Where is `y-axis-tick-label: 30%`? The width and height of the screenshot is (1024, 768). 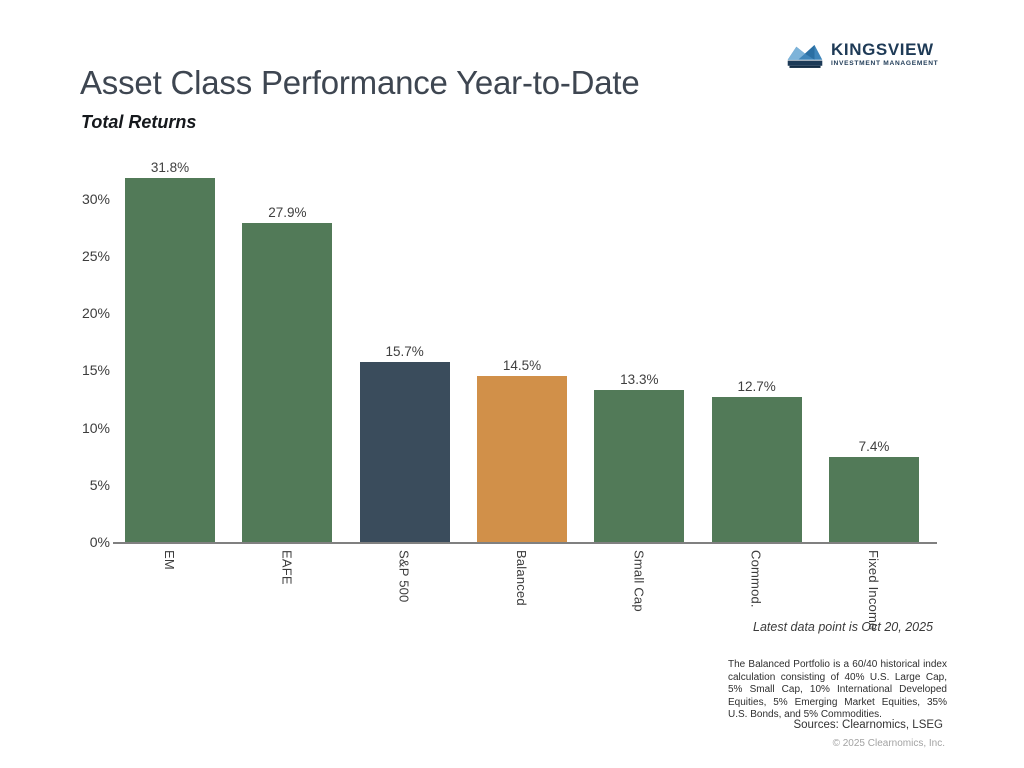
y-axis-tick-label: 30% is located at coordinates (95, 198).